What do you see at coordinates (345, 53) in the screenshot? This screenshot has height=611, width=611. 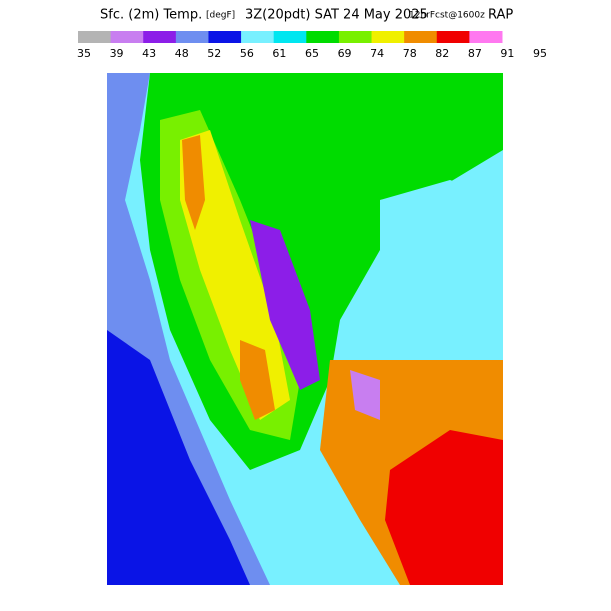 I see `colorbar-label: 69` at bounding box center [345, 53].